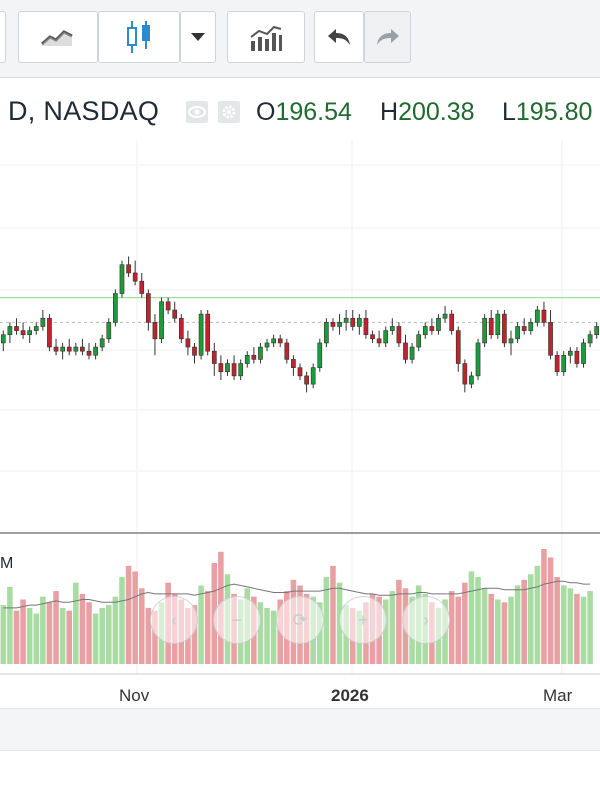 The height and width of the screenshot is (800, 600). What do you see at coordinates (174, 620) in the screenshot?
I see `scroll-left-button: ‹` at bounding box center [174, 620].